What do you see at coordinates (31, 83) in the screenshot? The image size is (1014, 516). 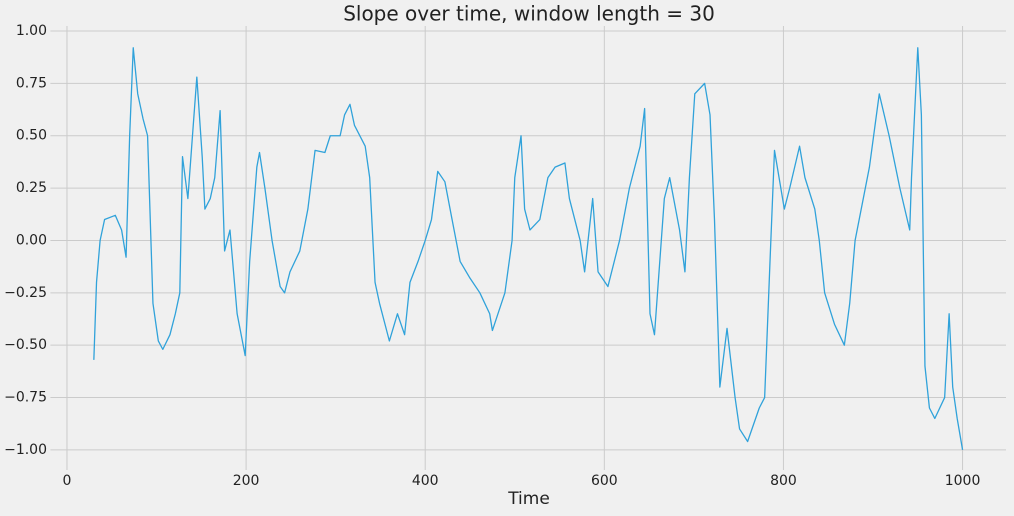 I see `y-tick-label: 0.75` at bounding box center [31, 83].